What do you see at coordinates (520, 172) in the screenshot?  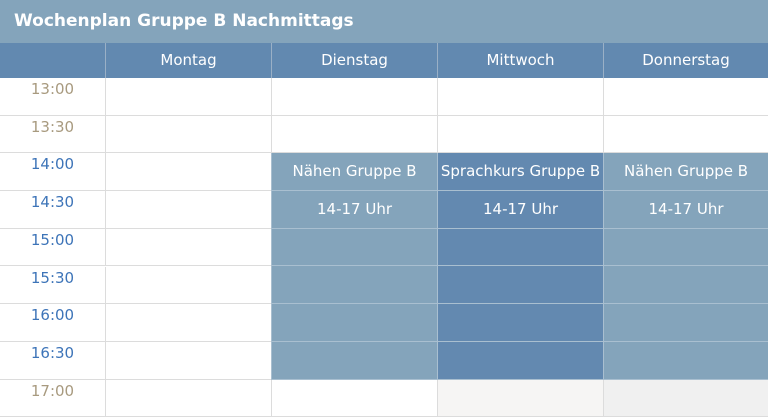 I see `event-title: Sprachkurs Gruppe B` at bounding box center [520, 172].